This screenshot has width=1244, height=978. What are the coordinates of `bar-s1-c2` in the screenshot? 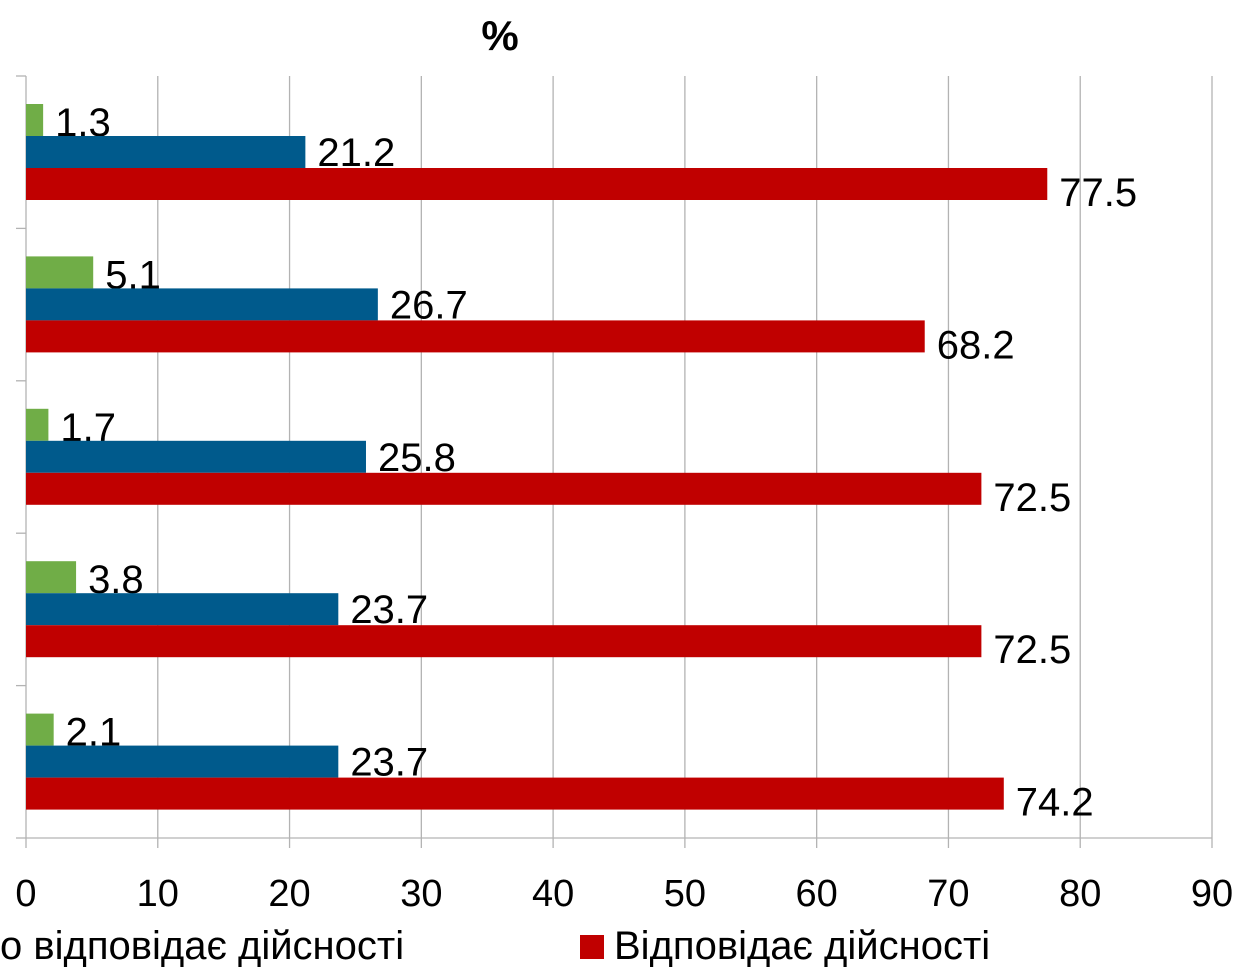 It's located at (196, 456).